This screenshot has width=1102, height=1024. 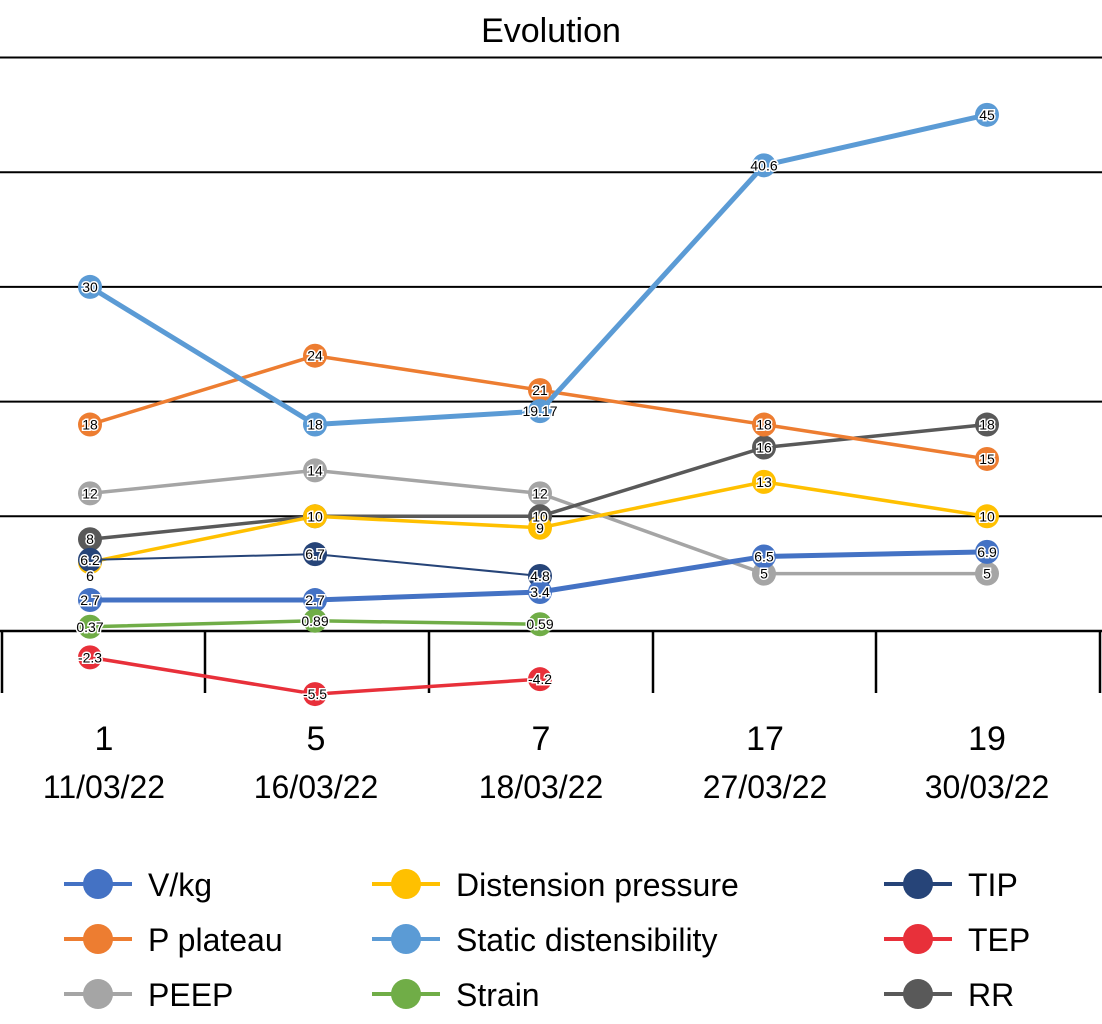 I want to click on data-label-p-plateau: 21, so click(x=540, y=390).